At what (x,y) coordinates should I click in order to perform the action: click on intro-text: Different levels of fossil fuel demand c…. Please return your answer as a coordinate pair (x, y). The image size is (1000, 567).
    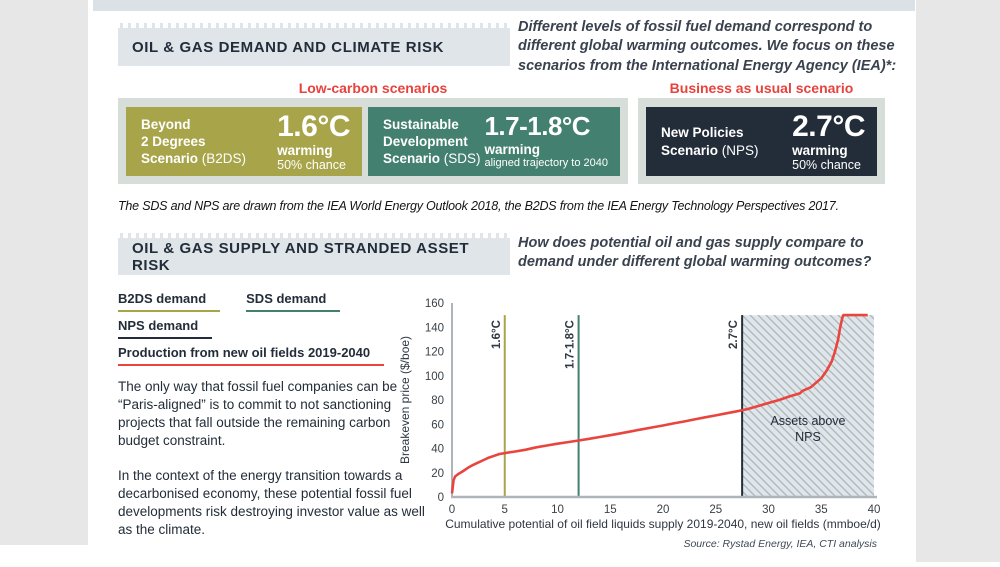
    Looking at the image, I should click on (707, 46).